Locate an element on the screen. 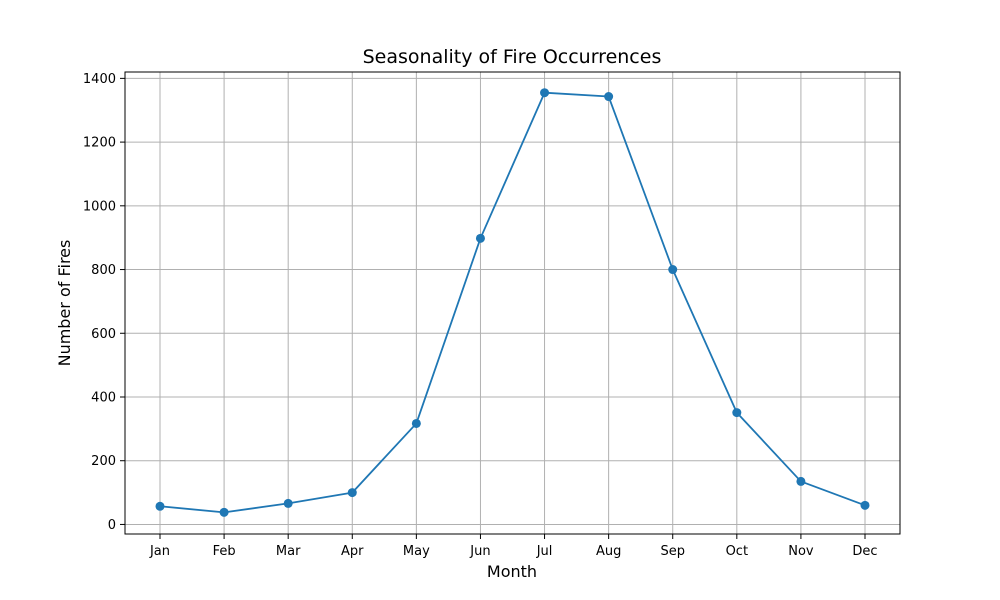 This screenshot has width=1000, height=600. data-point-jan is located at coordinates (160, 506).